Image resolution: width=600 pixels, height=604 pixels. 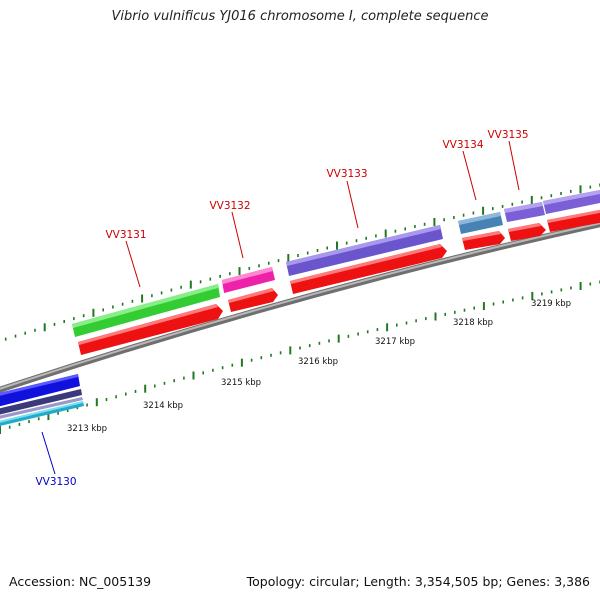 What do you see at coordinates (524, 227) in the screenshot?
I see `cds-arrow-vv3135-top` at bounding box center [524, 227].